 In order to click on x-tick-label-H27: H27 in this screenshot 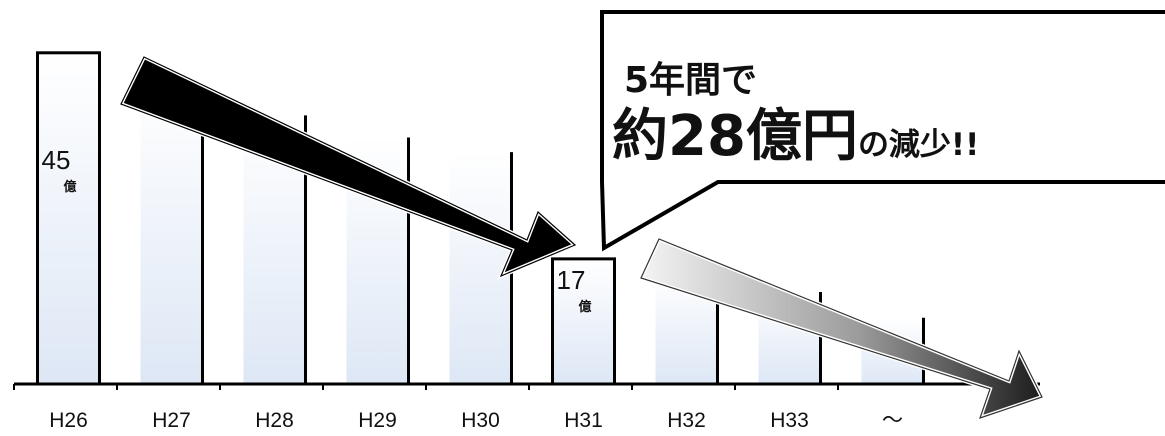, I will do `click(171, 420)`.